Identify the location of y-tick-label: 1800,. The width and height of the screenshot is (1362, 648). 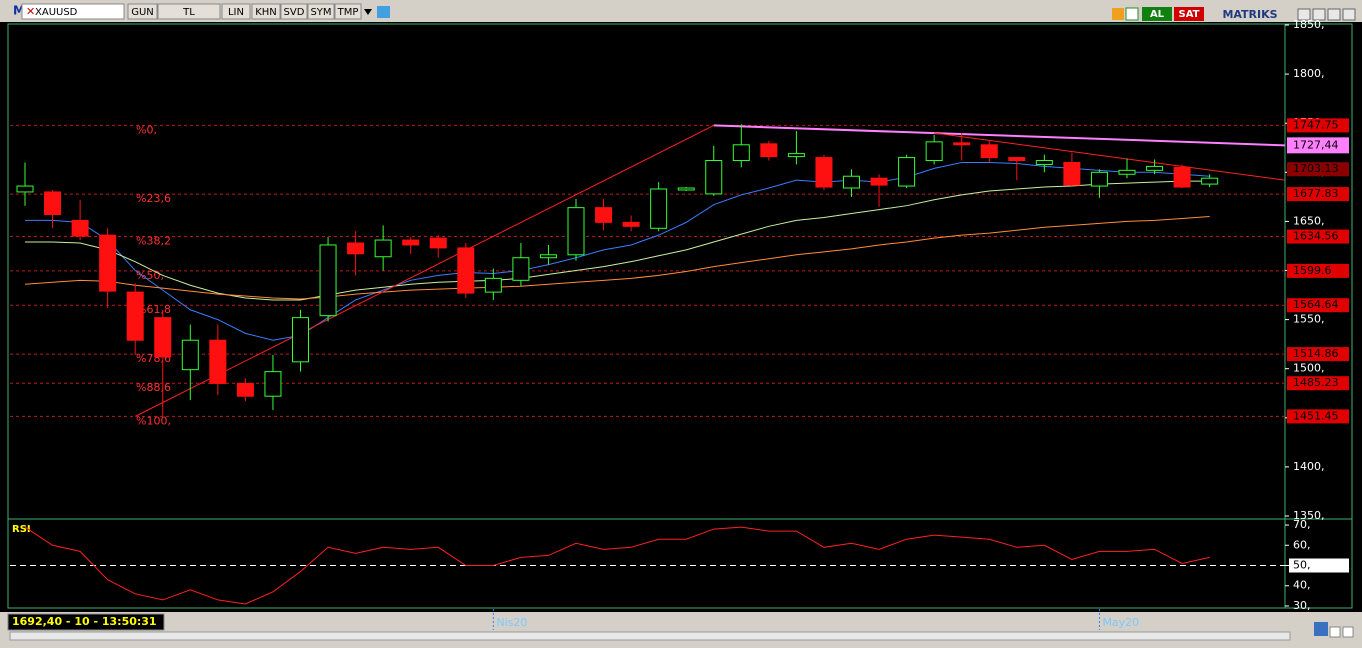
(1309, 73).